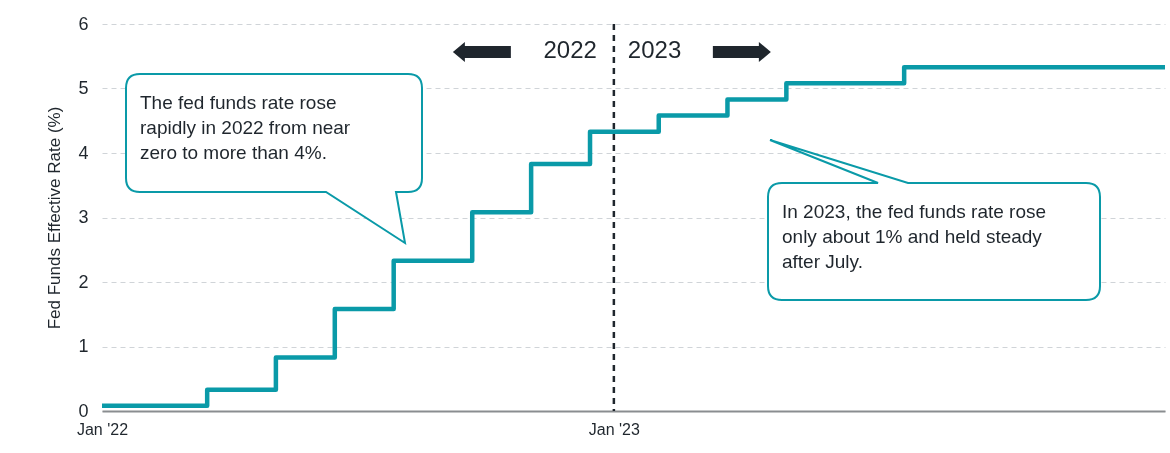 The image size is (1170, 453). I want to click on y-tick-label: 5, so click(83, 88).